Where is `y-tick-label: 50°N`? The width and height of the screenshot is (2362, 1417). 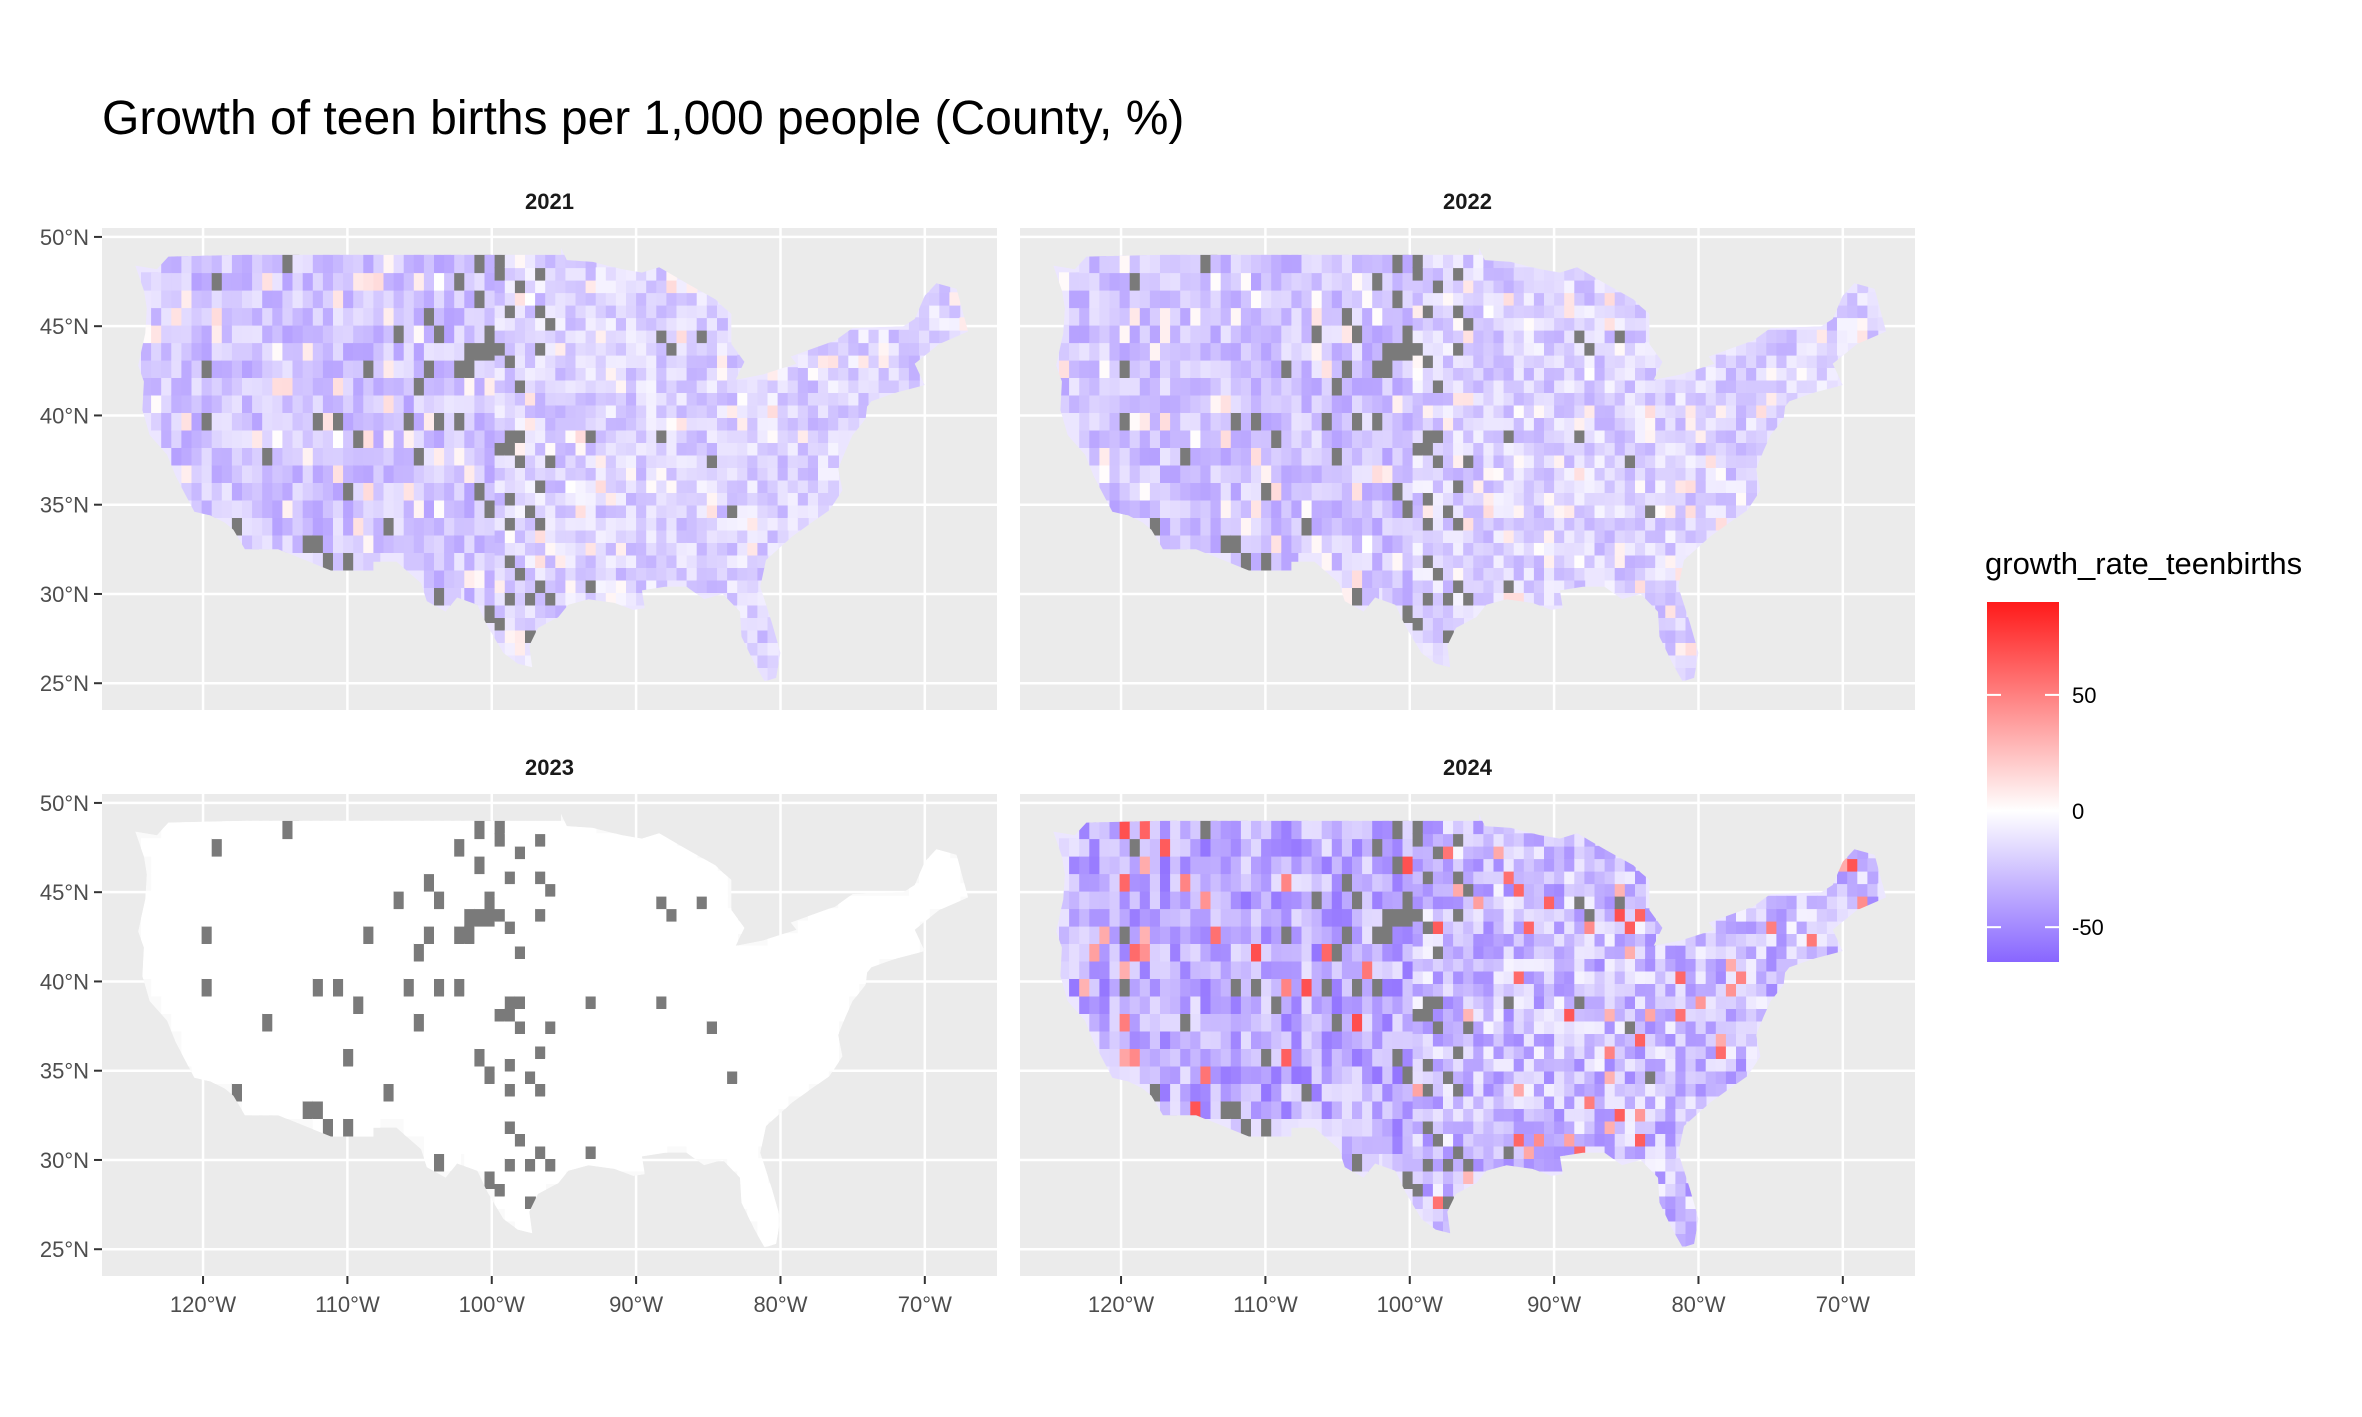
y-tick-label: 50°N is located at coordinates (64, 803).